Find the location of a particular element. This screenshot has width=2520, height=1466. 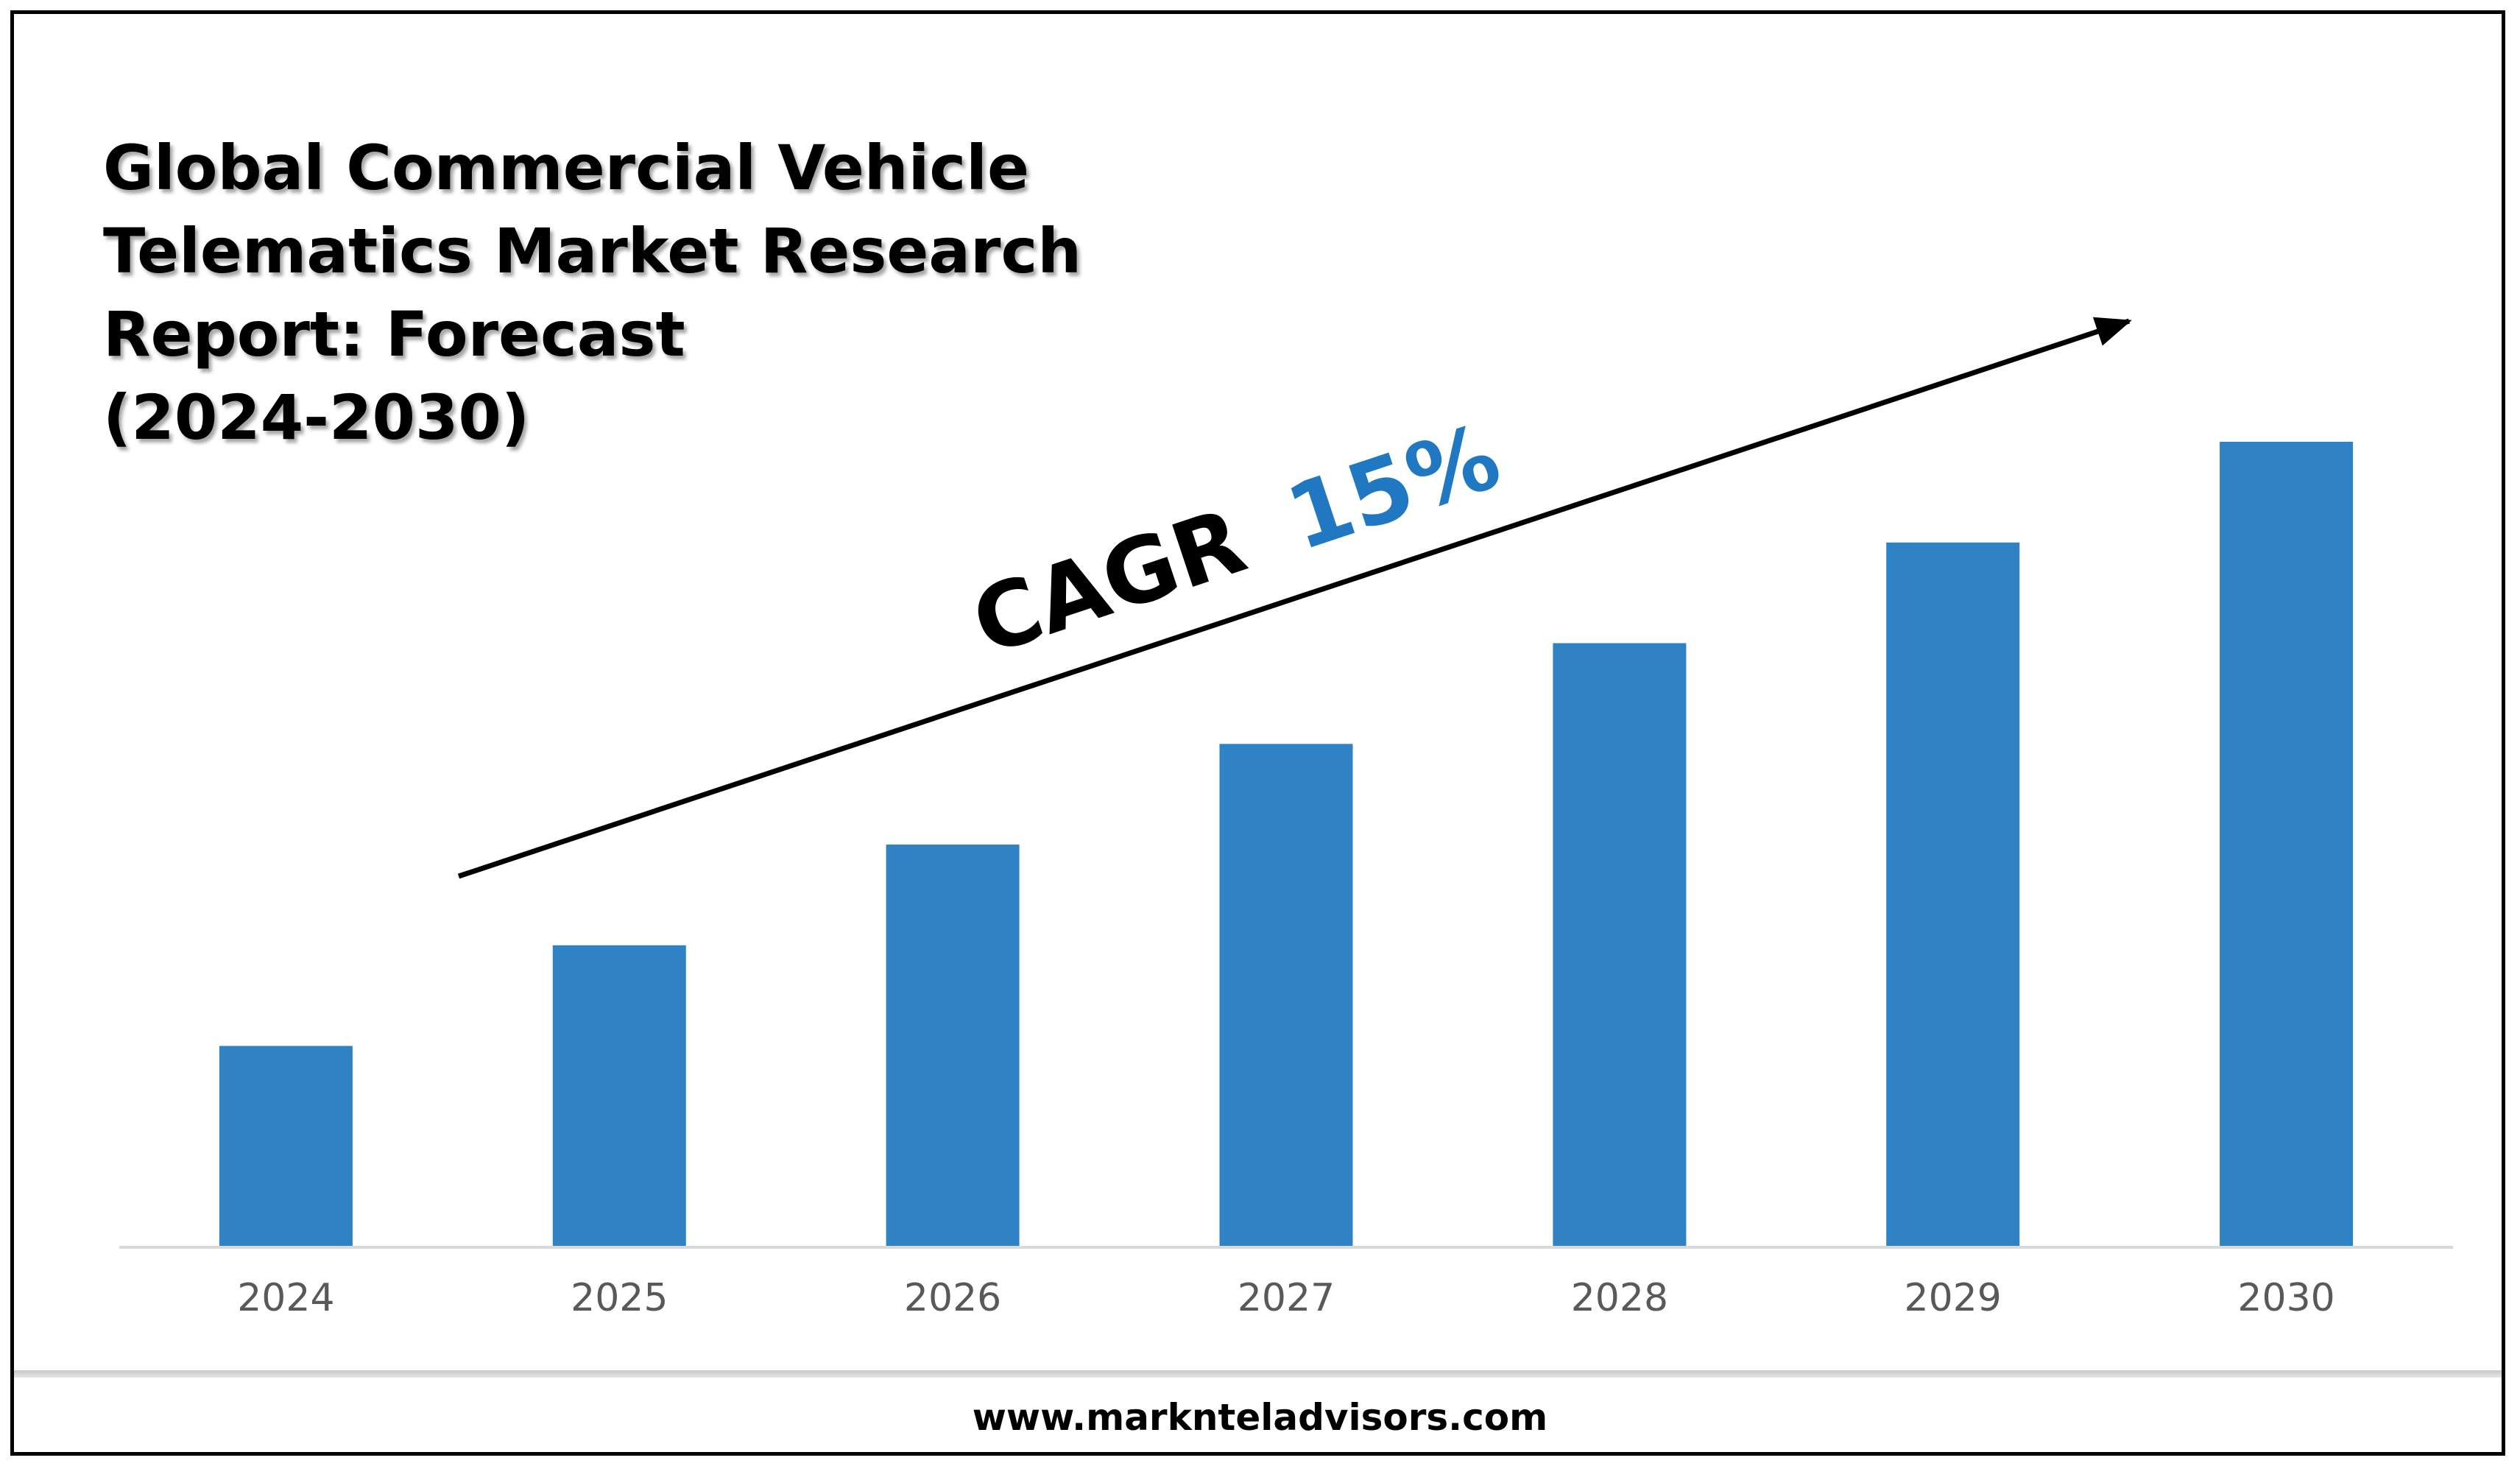

bar-2024 is located at coordinates (286, 1146).